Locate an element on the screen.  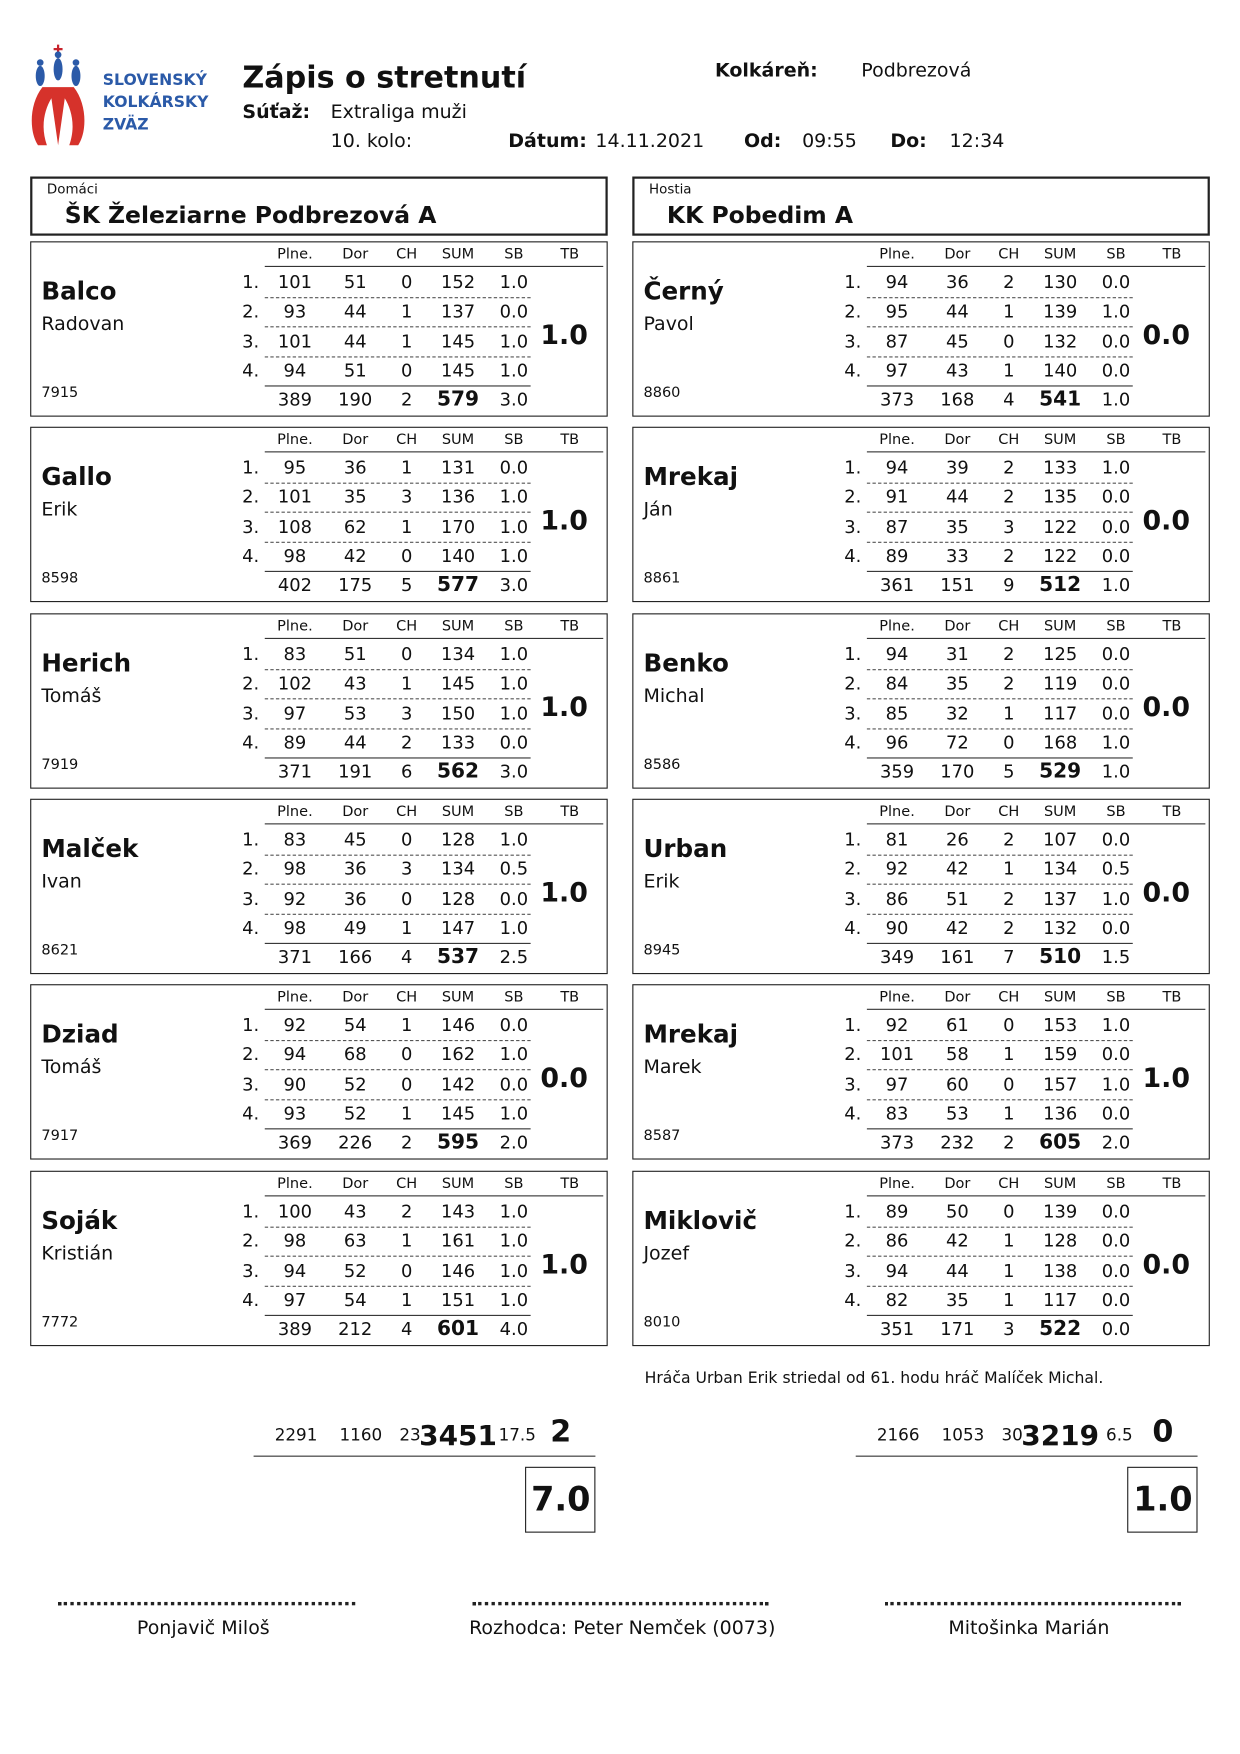
player-id: 8587 is located at coordinates (662, 1136).